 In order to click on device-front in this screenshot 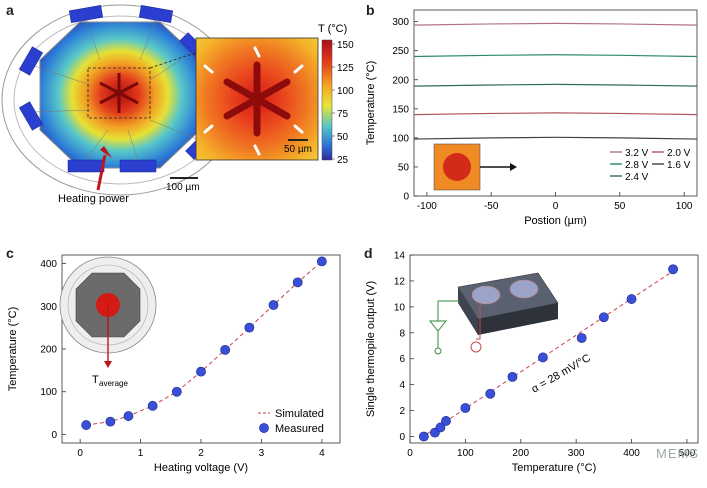, I will do `click(518, 319)`.